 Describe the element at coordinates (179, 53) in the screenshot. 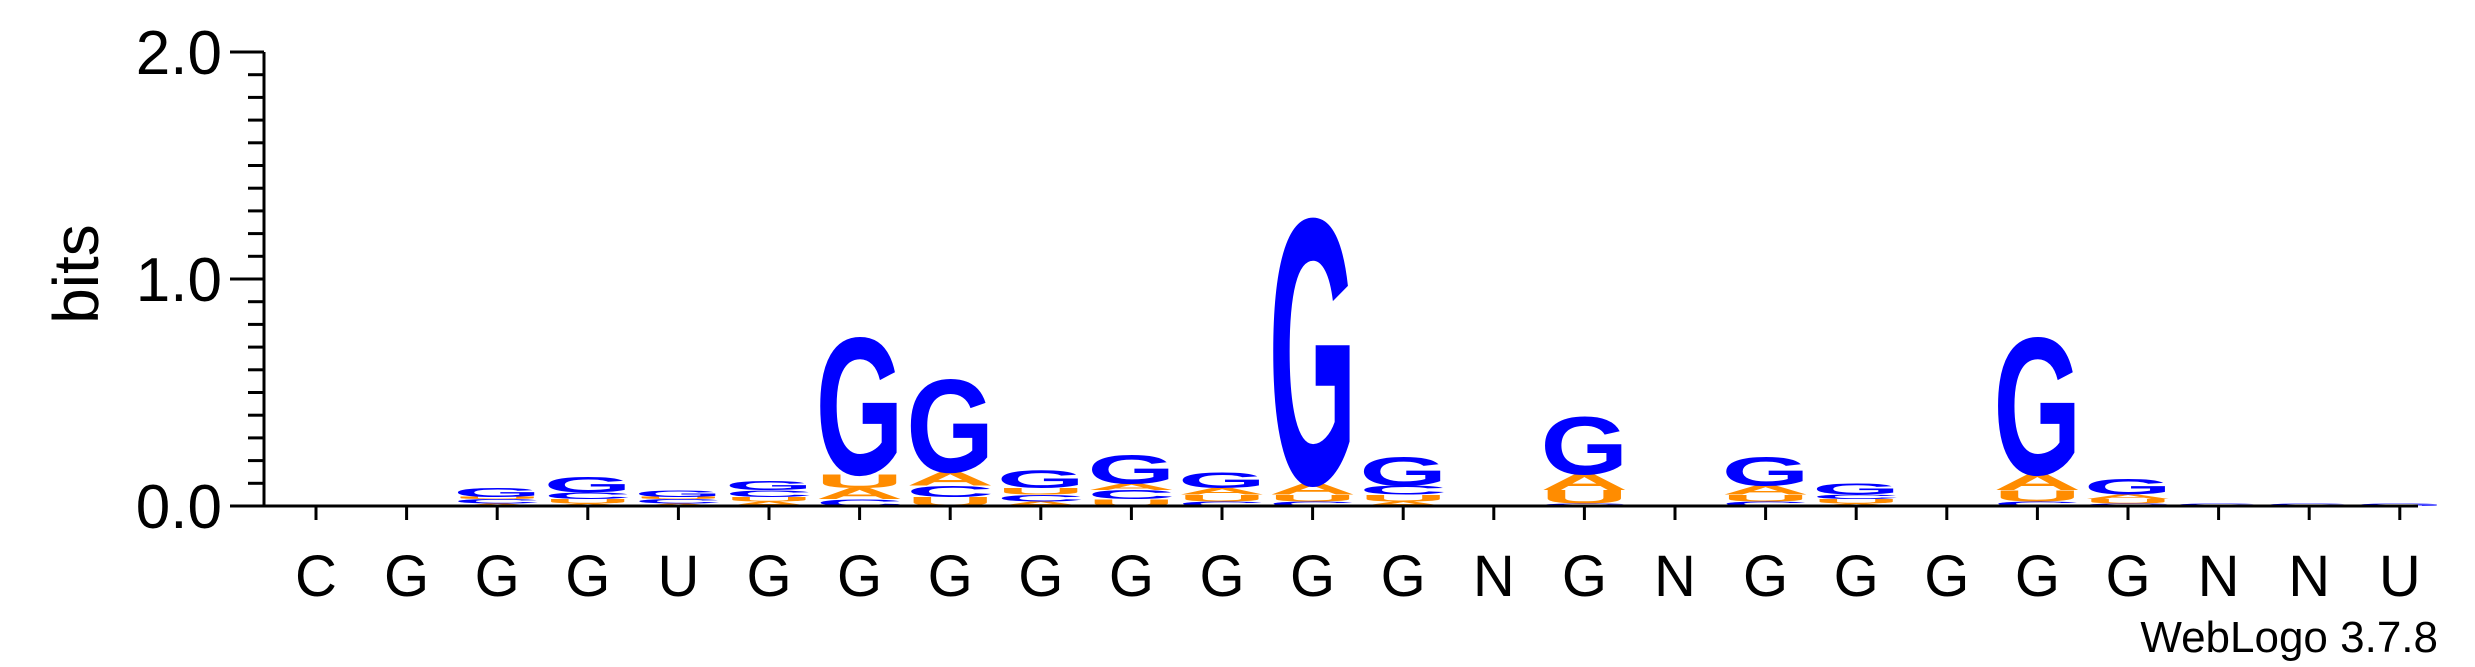

I see `y-tick-label: 2.0` at that location.